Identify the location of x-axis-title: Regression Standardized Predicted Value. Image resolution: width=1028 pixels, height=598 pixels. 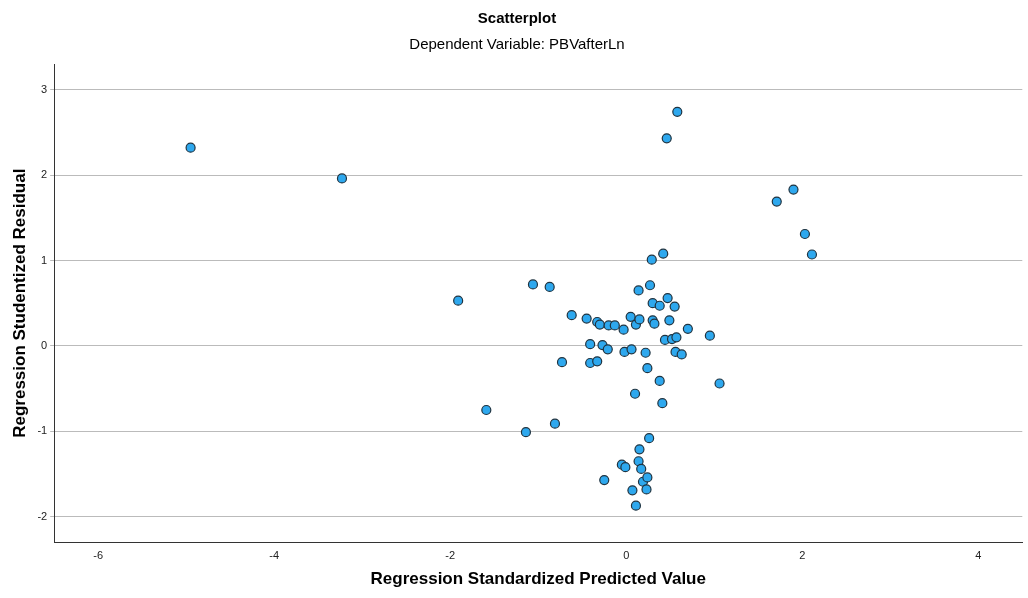
(538, 579).